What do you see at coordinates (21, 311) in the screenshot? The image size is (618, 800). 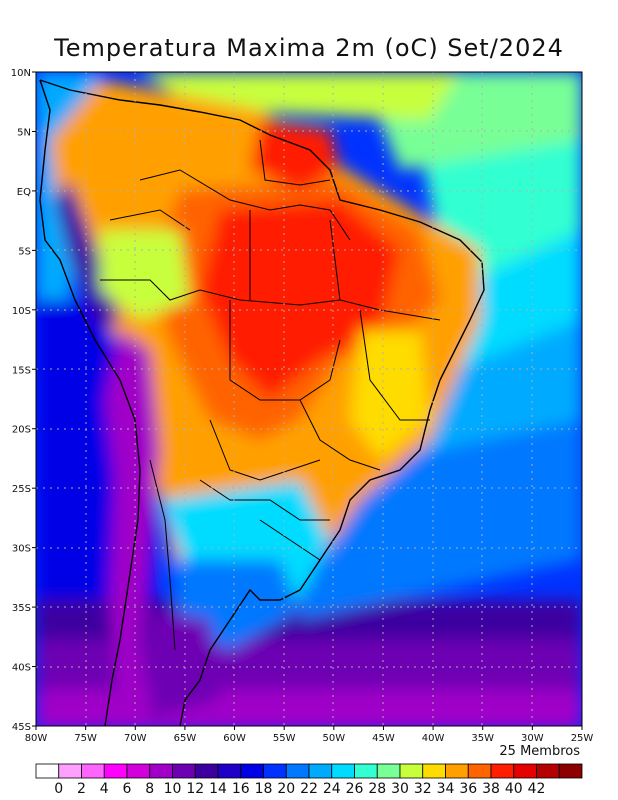 I see `lat-tick-label: 10S` at bounding box center [21, 311].